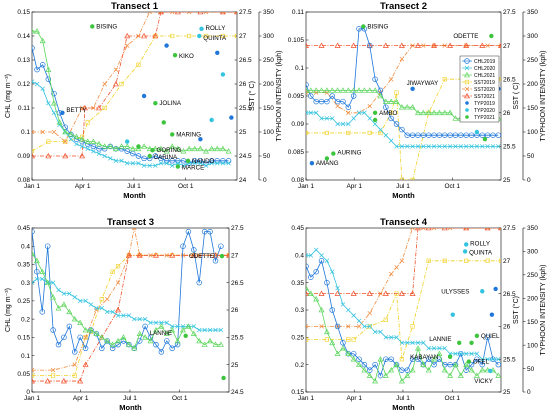 Image resolution: width=550 pixels, height=419 pixels. I want to click on legend-marker, so click(467, 68).